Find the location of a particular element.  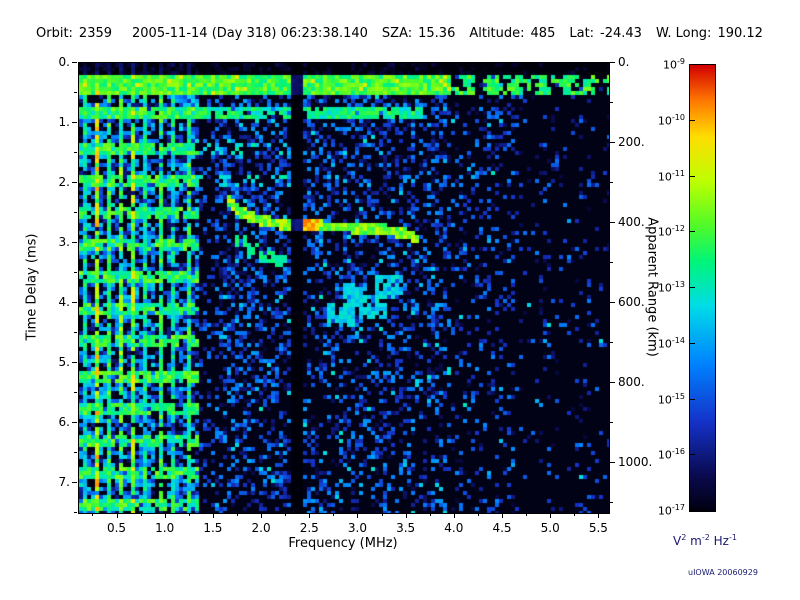

y-tick-label: 7. is located at coordinates (64, 482).